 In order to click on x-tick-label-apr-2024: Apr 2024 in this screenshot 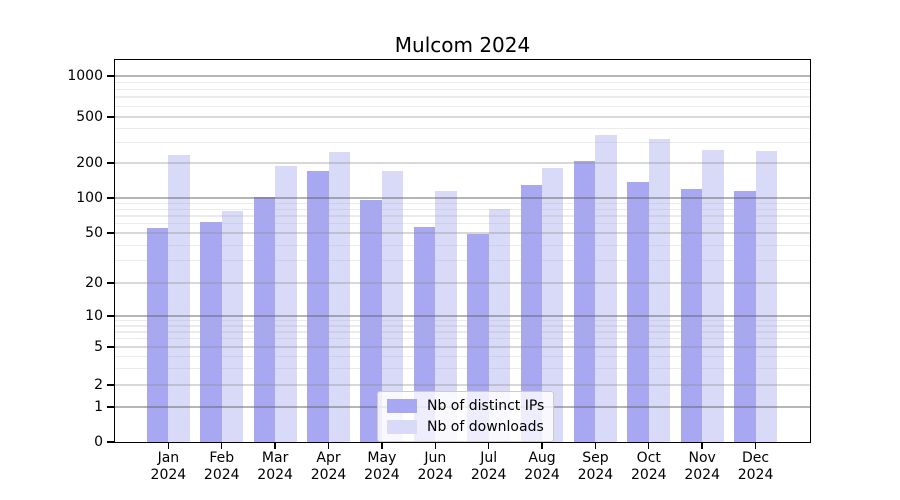, I will do `click(329, 467)`.